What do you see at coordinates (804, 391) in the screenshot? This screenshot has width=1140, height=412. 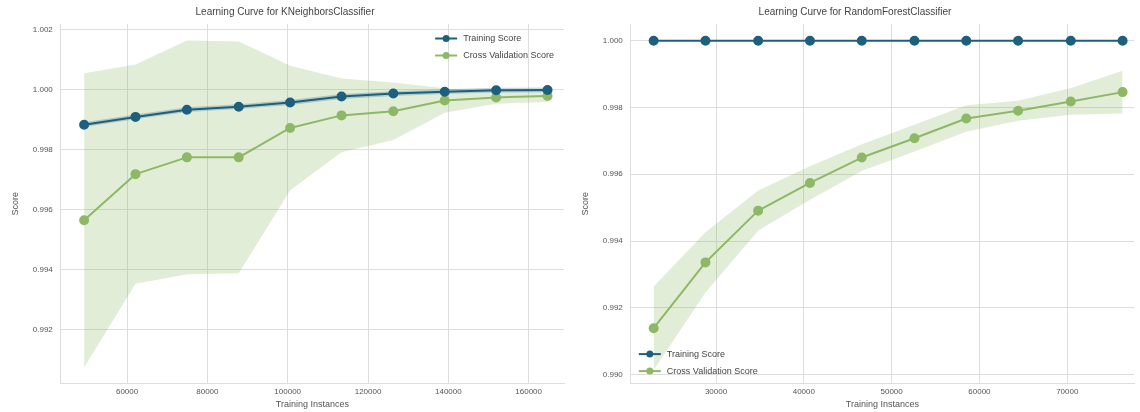 I see `x-tick-label: 40000` at bounding box center [804, 391].